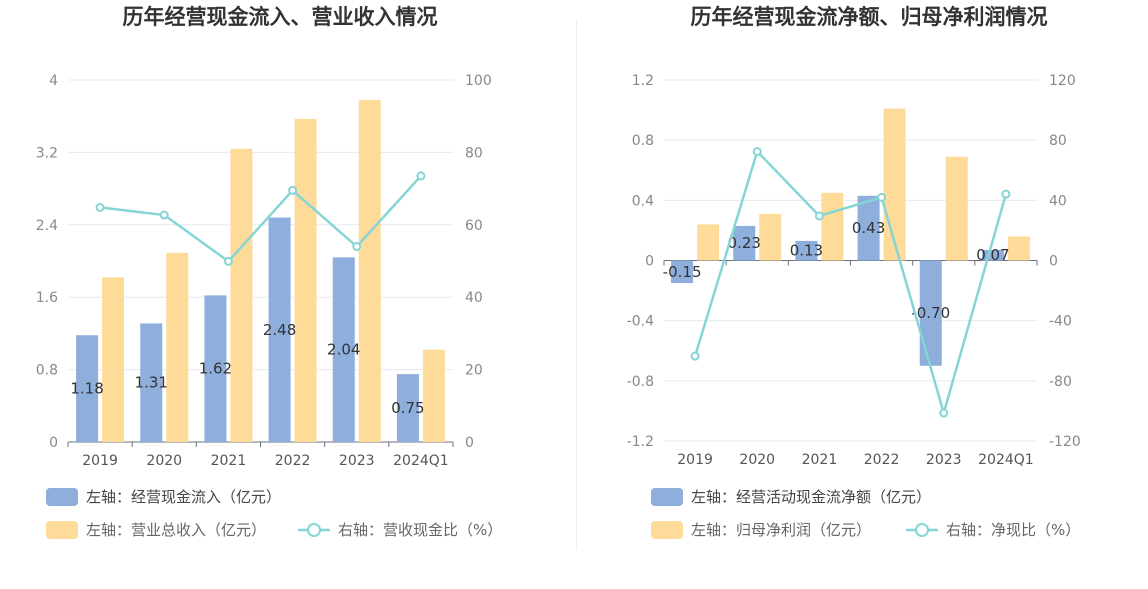 Image resolution: width=1148 pixels, height=589 pixels. What do you see at coordinates (1060, 322) in the screenshot?
I see `y-right-tick-label: -40` at bounding box center [1060, 322].